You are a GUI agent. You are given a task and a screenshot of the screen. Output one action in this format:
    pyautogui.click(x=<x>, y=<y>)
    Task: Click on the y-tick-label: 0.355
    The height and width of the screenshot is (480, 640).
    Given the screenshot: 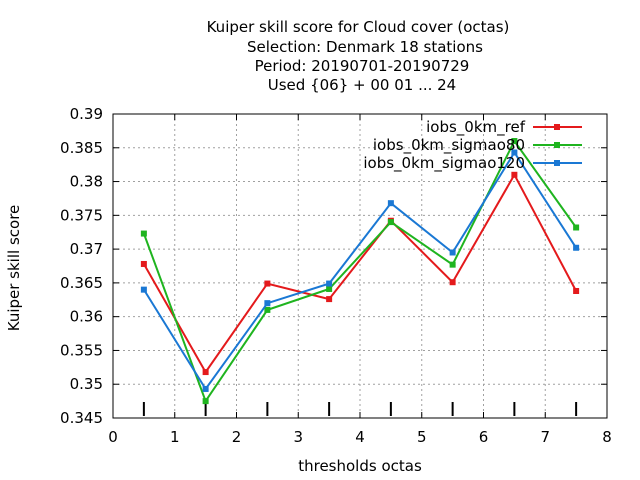 What is the action you would take?
    pyautogui.click(x=81, y=350)
    